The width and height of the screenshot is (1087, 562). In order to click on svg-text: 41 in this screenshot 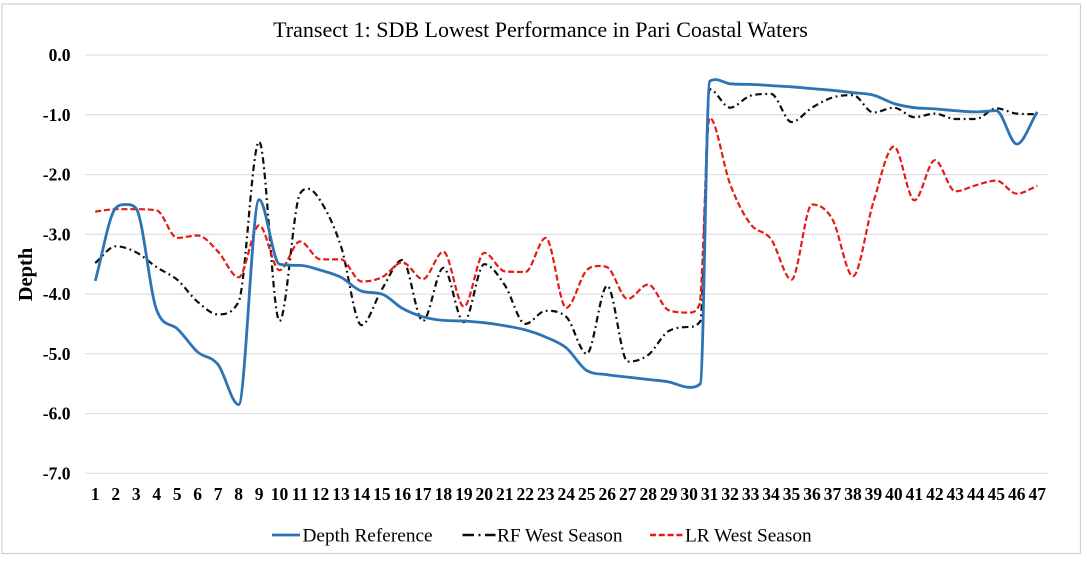, I will do `click(915, 494)`.